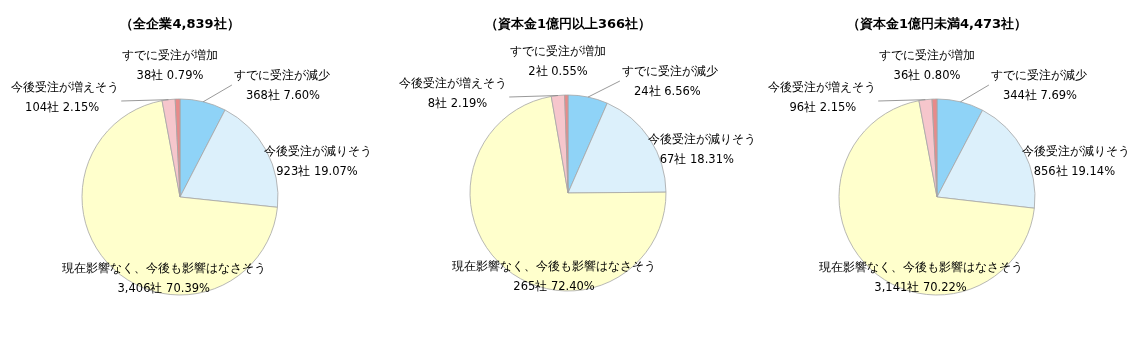 The width and height of the screenshot is (1145, 341). I want to click on data-label: 24社 6.56%, so click(667, 91).